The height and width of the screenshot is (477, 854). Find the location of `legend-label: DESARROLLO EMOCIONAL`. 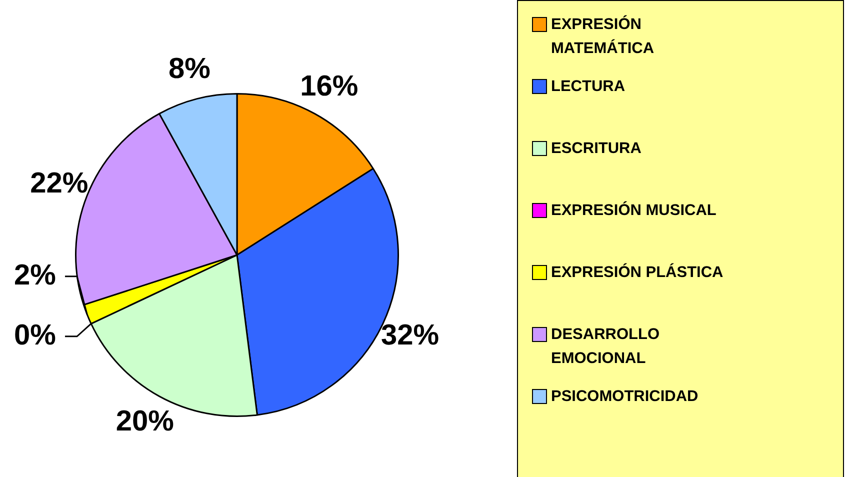

legend-label: DESARROLLO EMOCIONAL is located at coordinates (605, 347).